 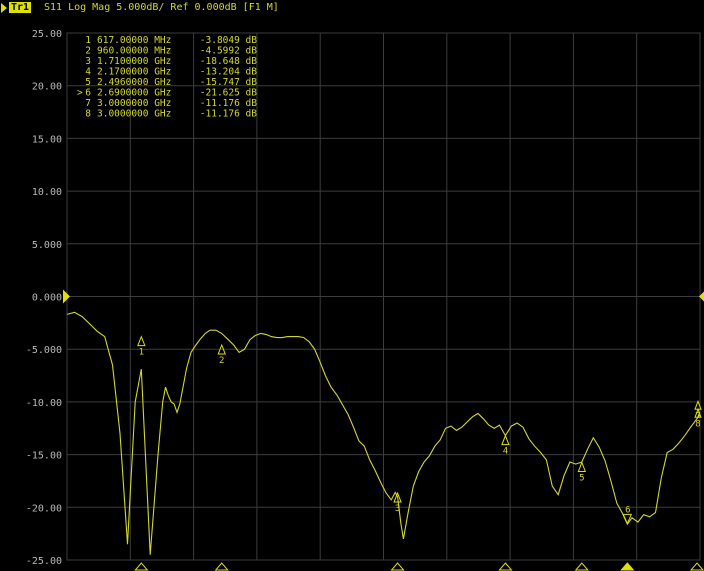 I want to click on y-tick-label: -5.000, so click(x=44, y=350).